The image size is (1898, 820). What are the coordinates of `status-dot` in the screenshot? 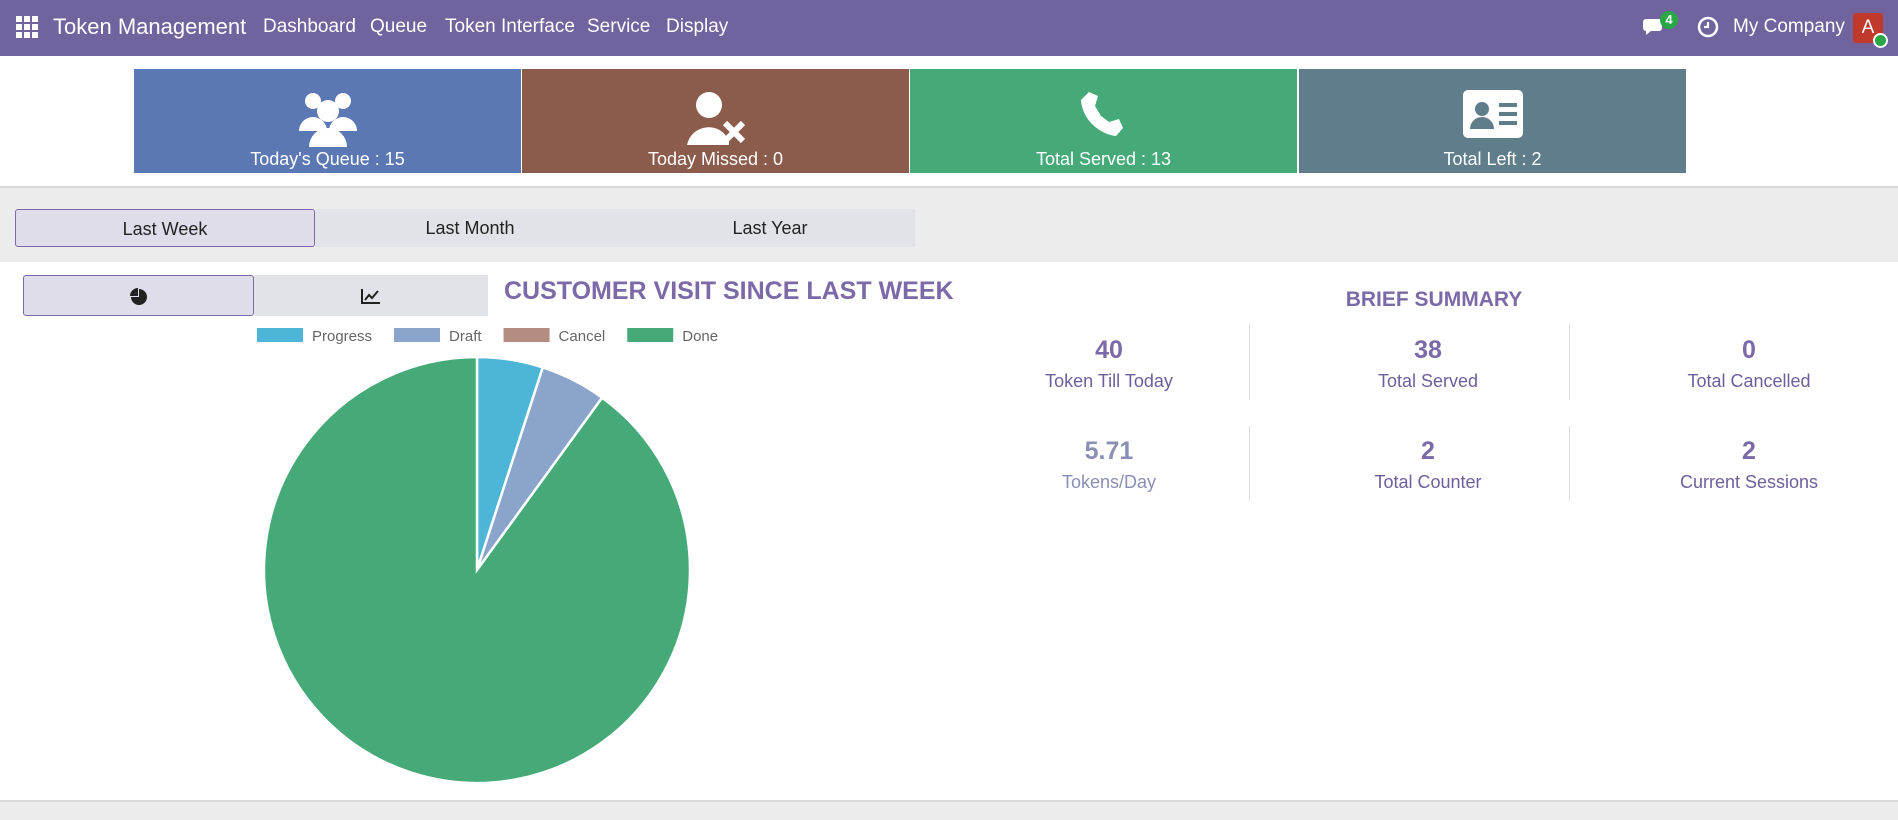 It's located at (1880, 40).